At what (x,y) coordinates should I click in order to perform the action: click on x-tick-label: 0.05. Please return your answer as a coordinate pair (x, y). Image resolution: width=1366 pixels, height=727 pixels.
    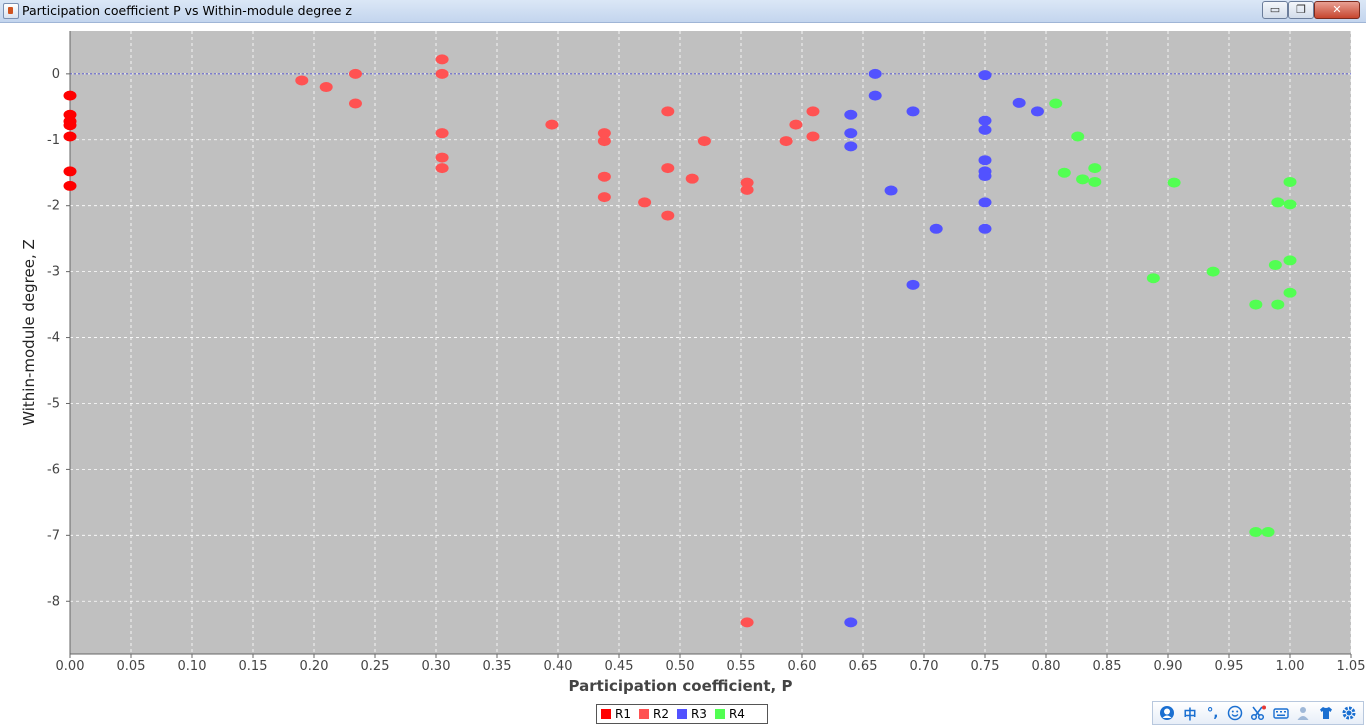
    Looking at the image, I should click on (131, 666).